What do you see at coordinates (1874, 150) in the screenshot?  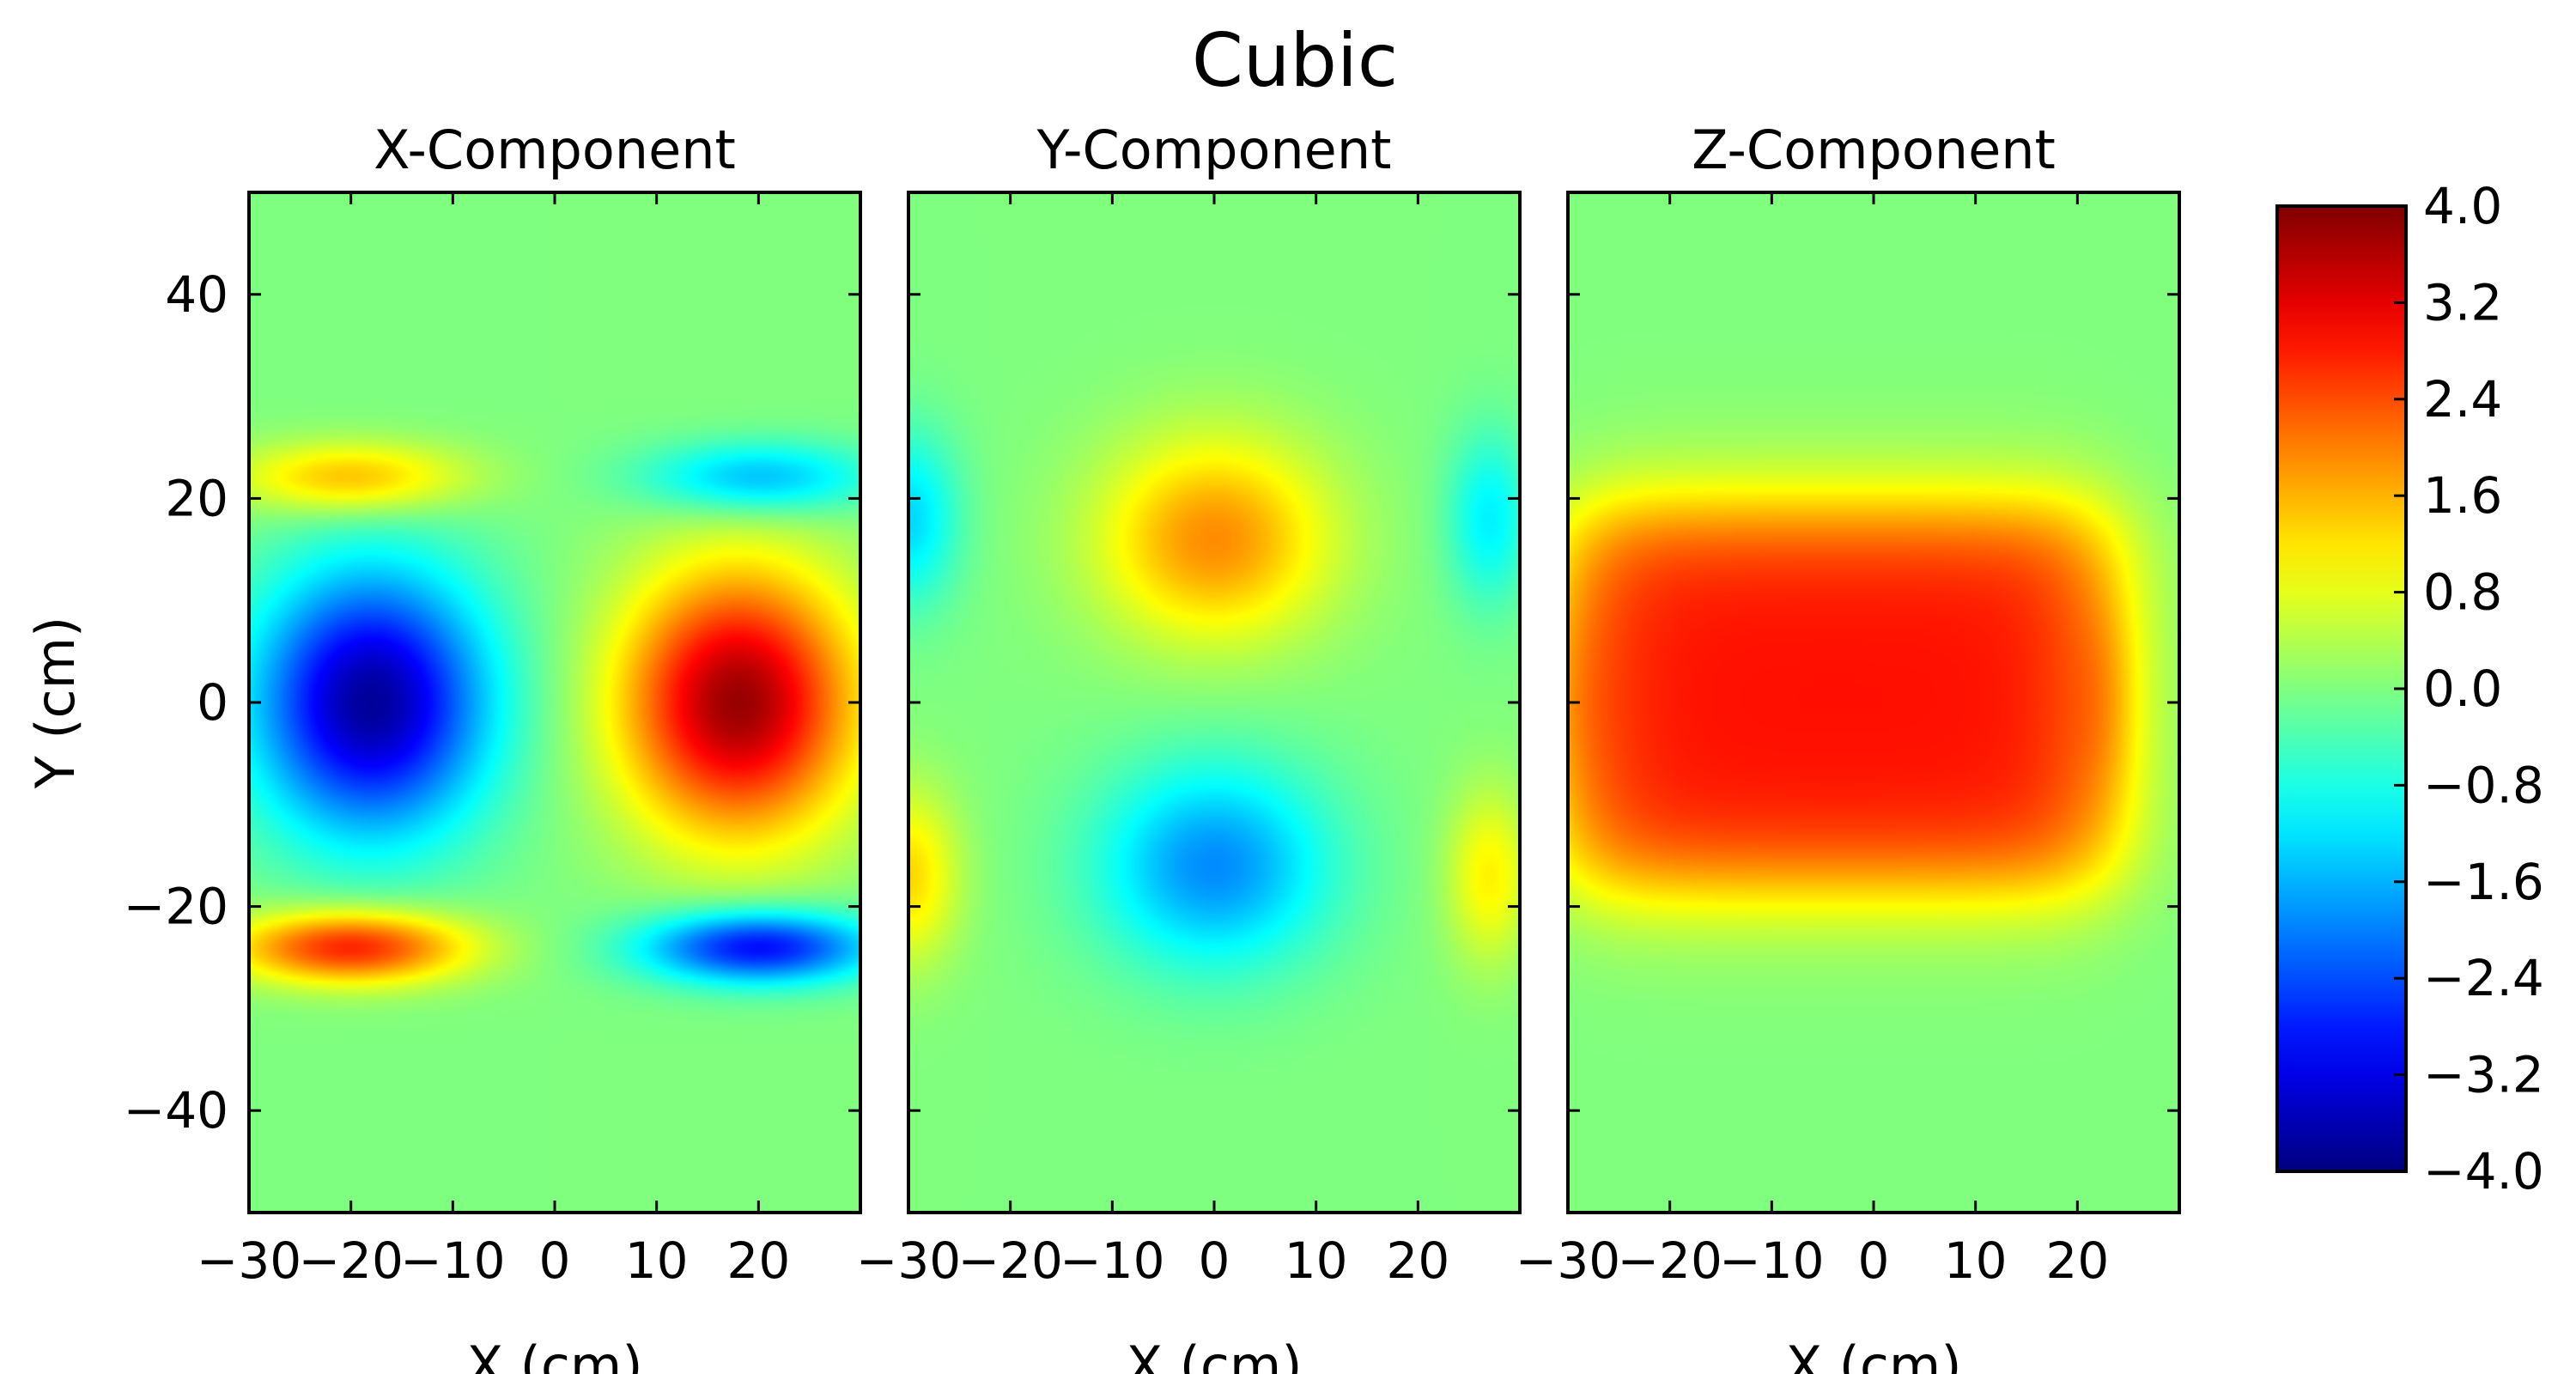 I see `subplot-title: Z-Component` at bounding box center [1874, 150].